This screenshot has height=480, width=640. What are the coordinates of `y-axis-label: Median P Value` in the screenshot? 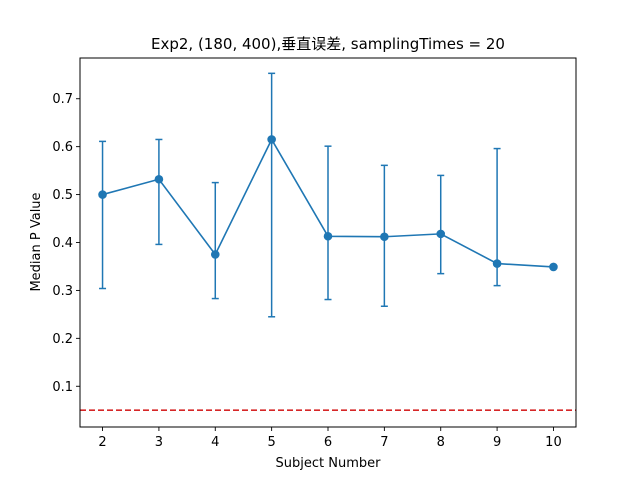 It's located at (36, 241).